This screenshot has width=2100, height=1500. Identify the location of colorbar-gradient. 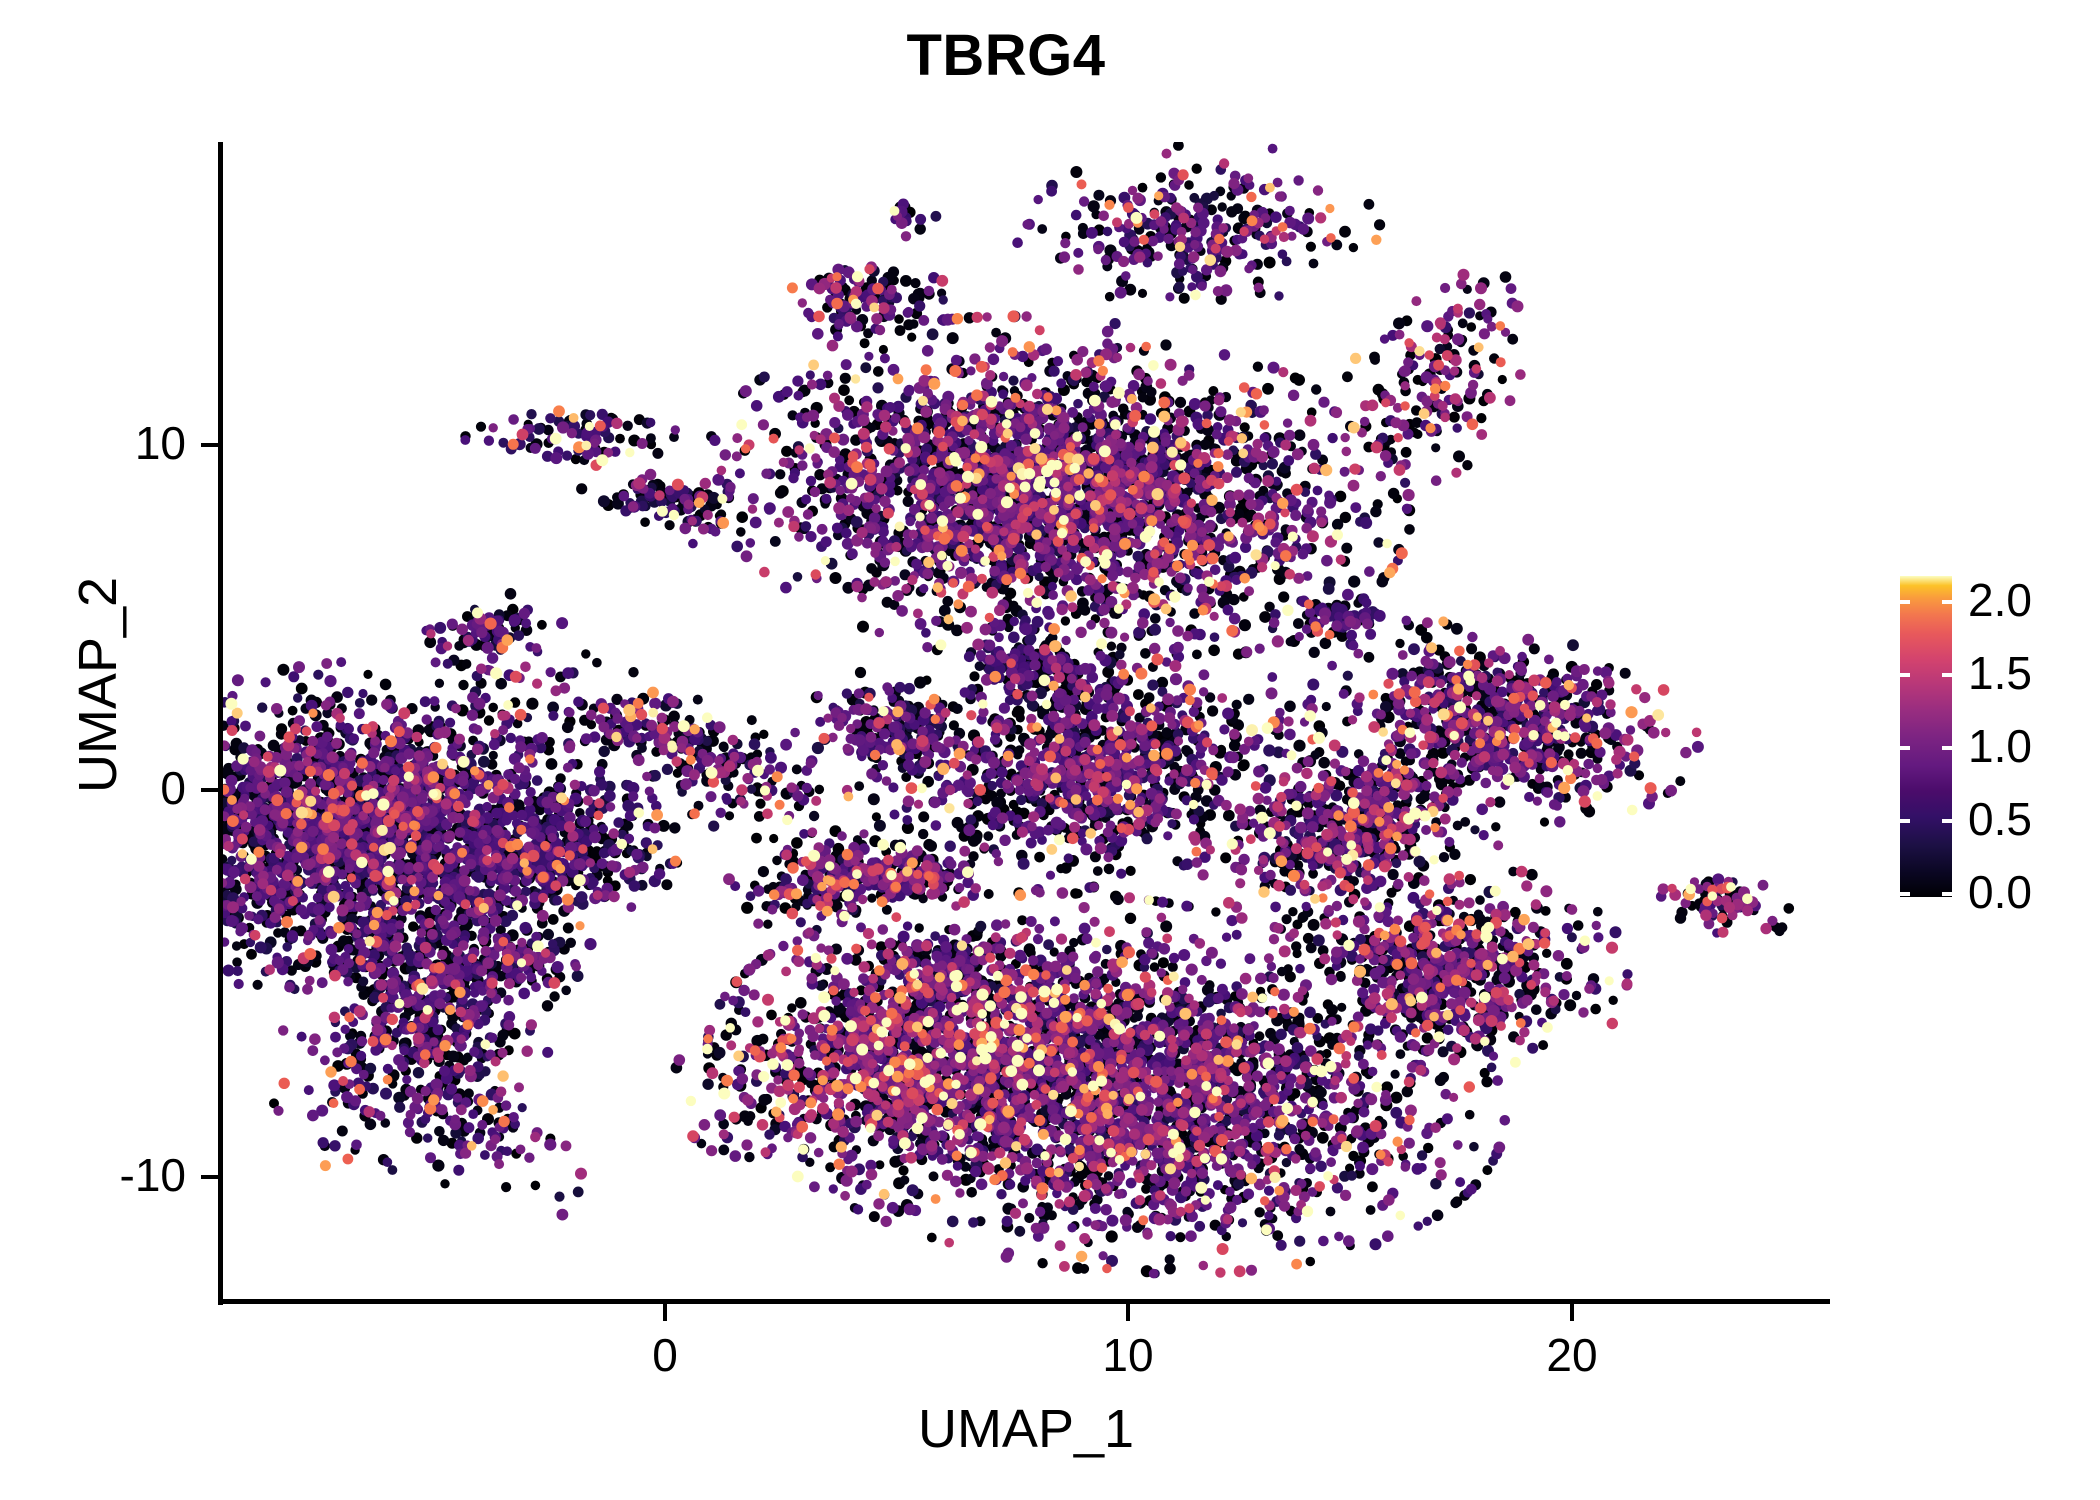
(1926, 736).